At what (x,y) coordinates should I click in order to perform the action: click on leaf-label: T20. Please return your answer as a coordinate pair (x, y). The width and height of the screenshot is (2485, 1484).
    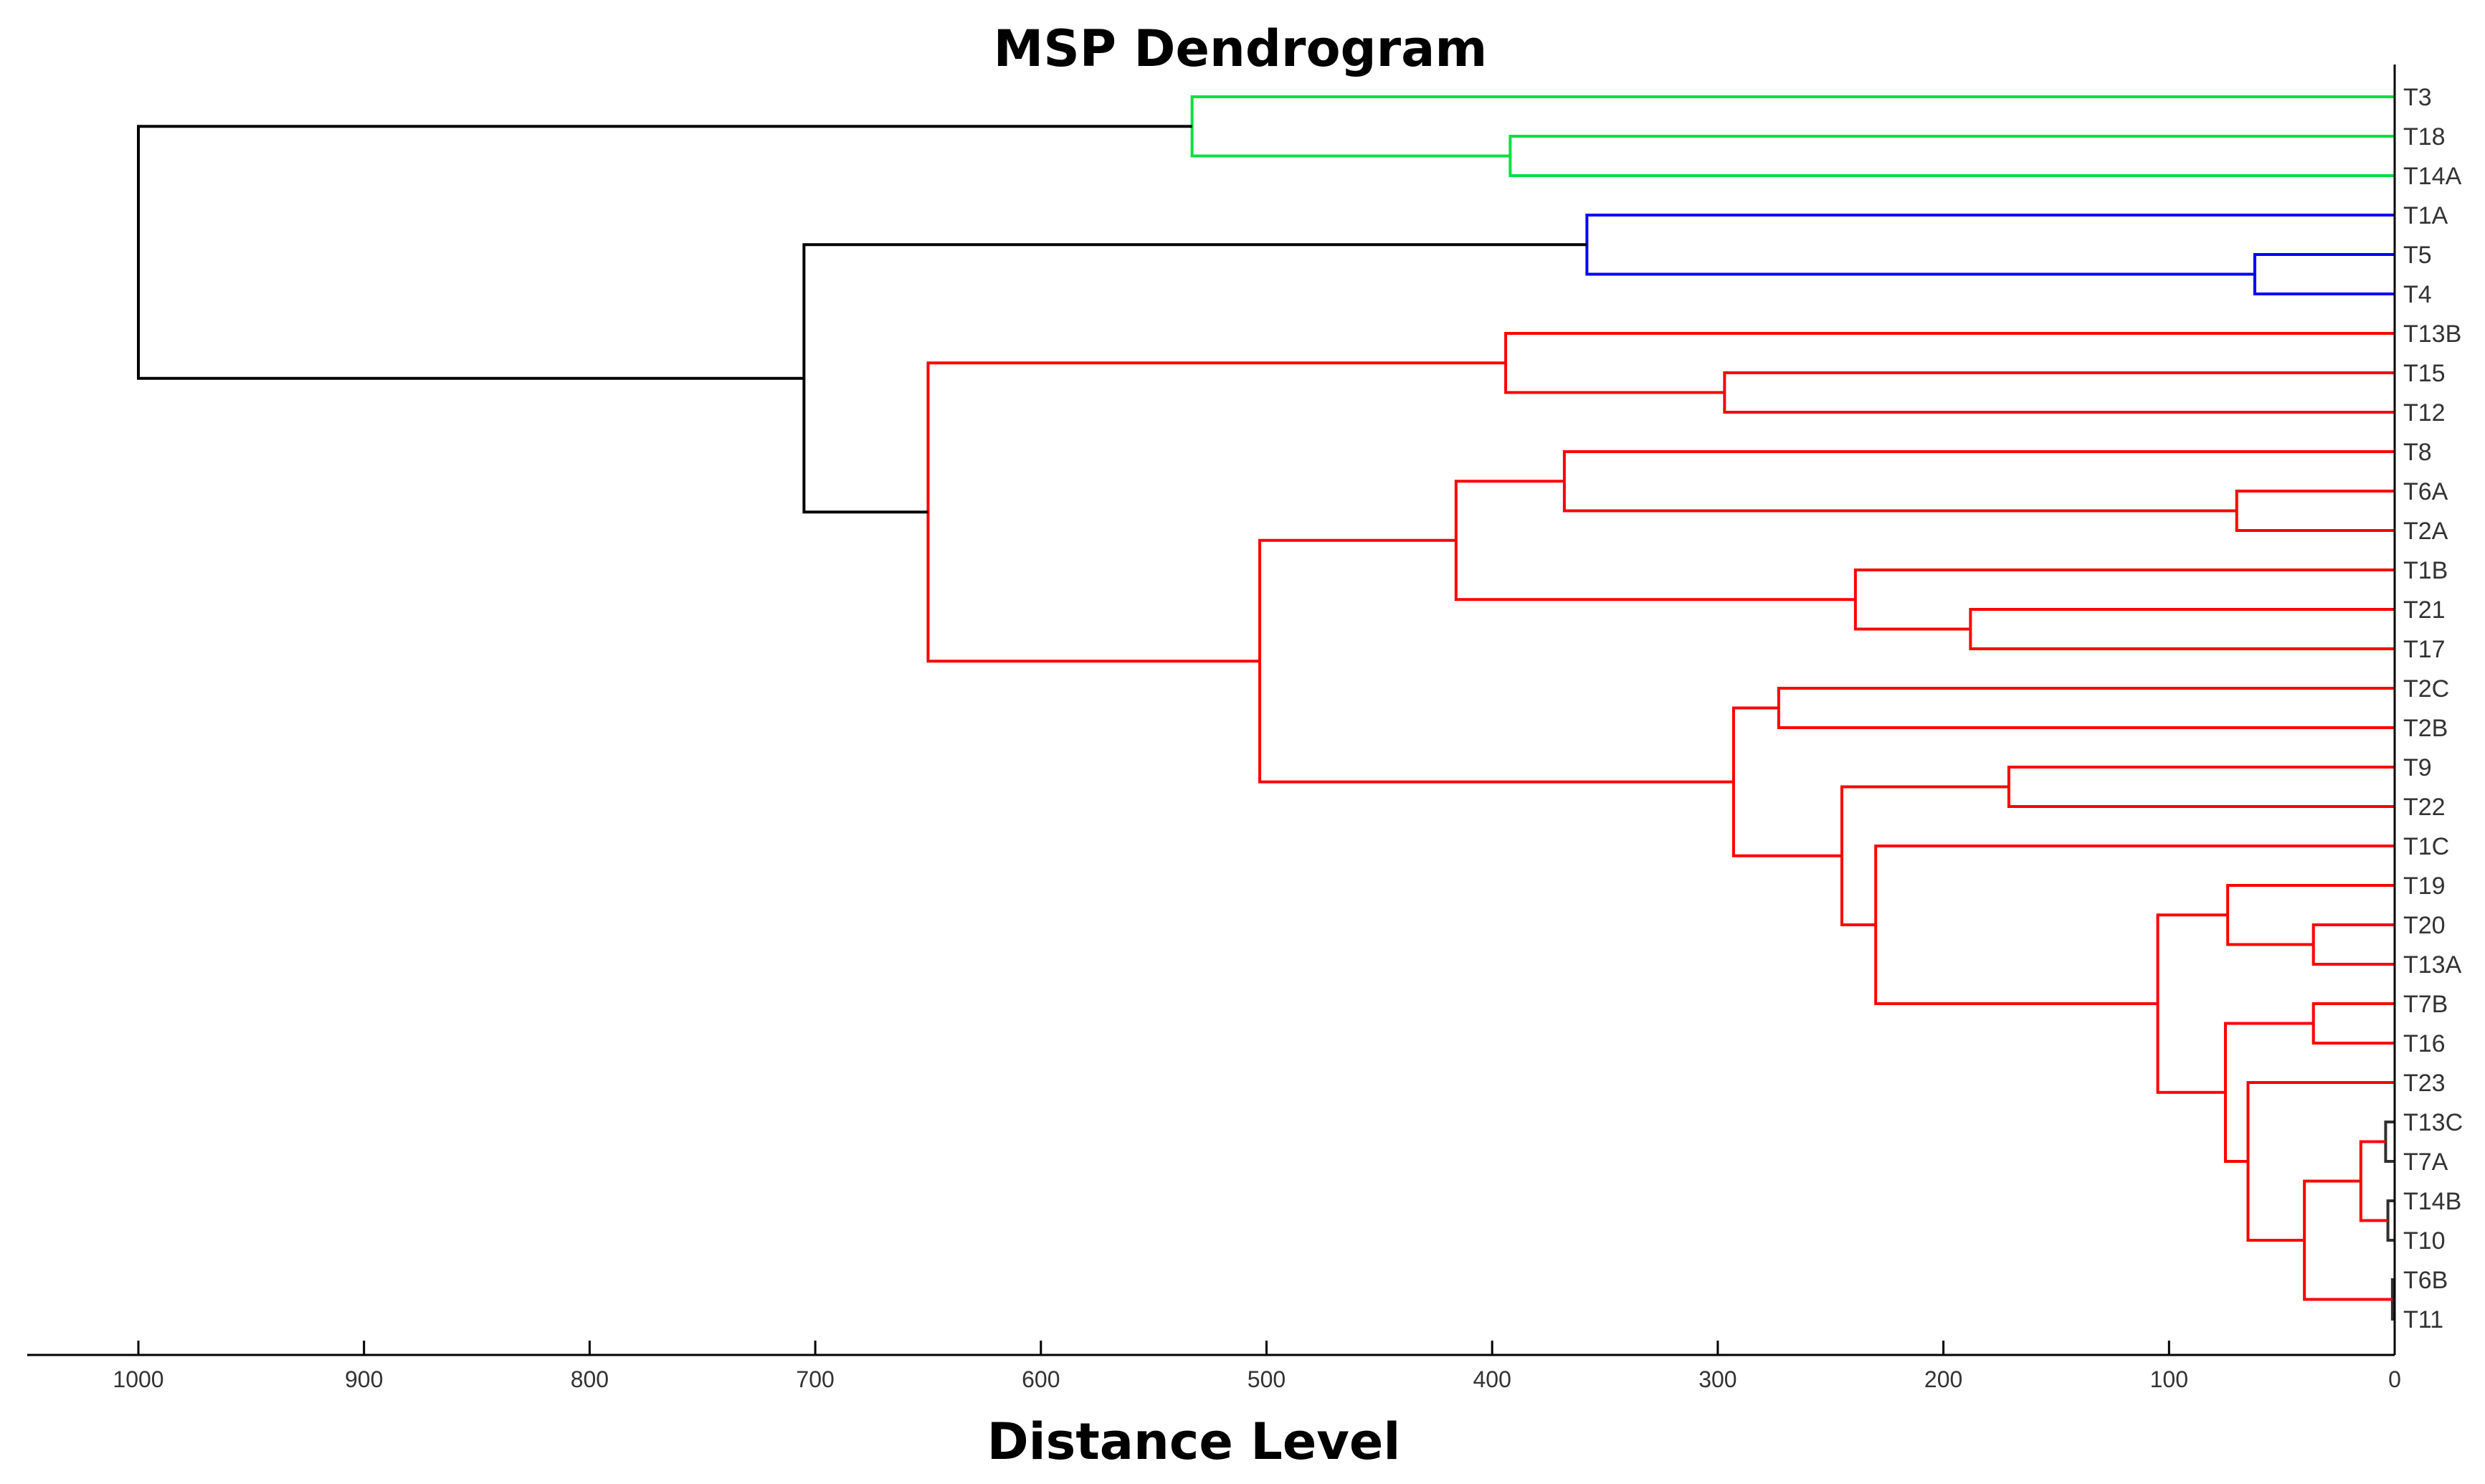
    Looking at the image, I should click on (2424, 926).